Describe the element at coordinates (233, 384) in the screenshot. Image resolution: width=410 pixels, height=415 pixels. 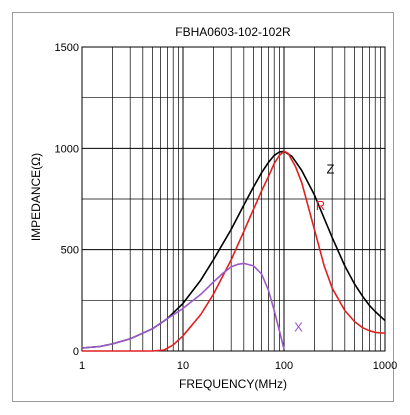
I see `x-axis-label: FREQUENCY(MHz)` at that location.